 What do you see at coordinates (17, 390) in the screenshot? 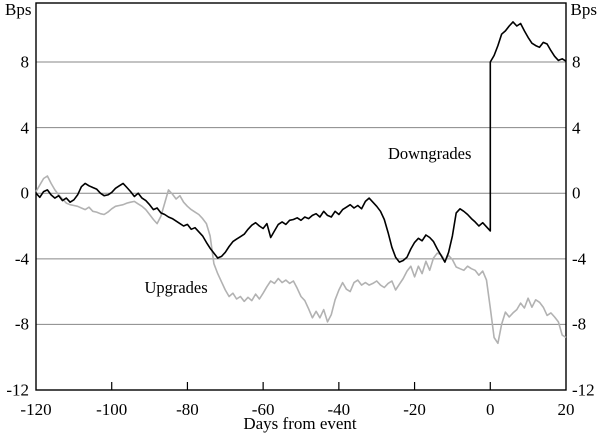
I see `y-axis-tick-label-left: -12` at bounding box center [17, 390].